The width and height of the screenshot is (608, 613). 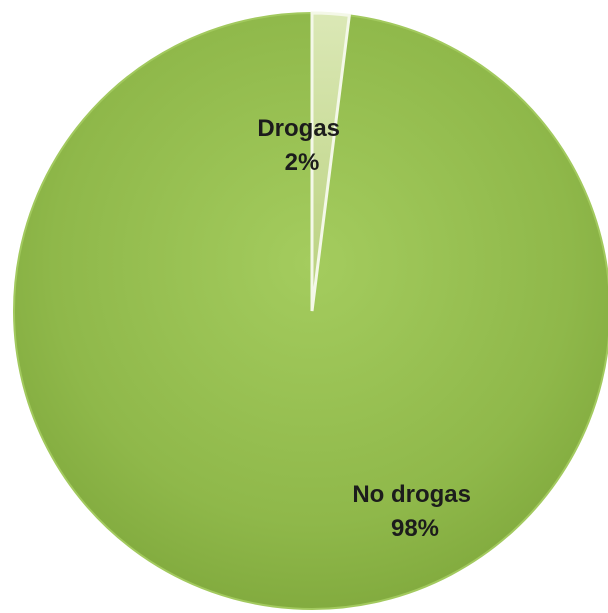 I want to click on slice-percent-drogas: 2%, so click(x=302, y=162).